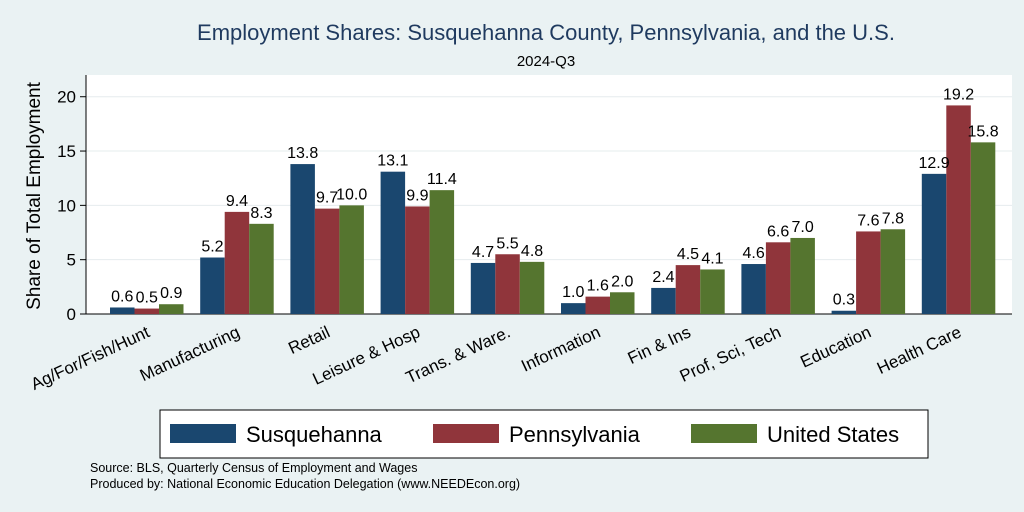  Describe the element at coordinates (803, 227) in the screenshot. I see `value-label: 7.0` at that location.